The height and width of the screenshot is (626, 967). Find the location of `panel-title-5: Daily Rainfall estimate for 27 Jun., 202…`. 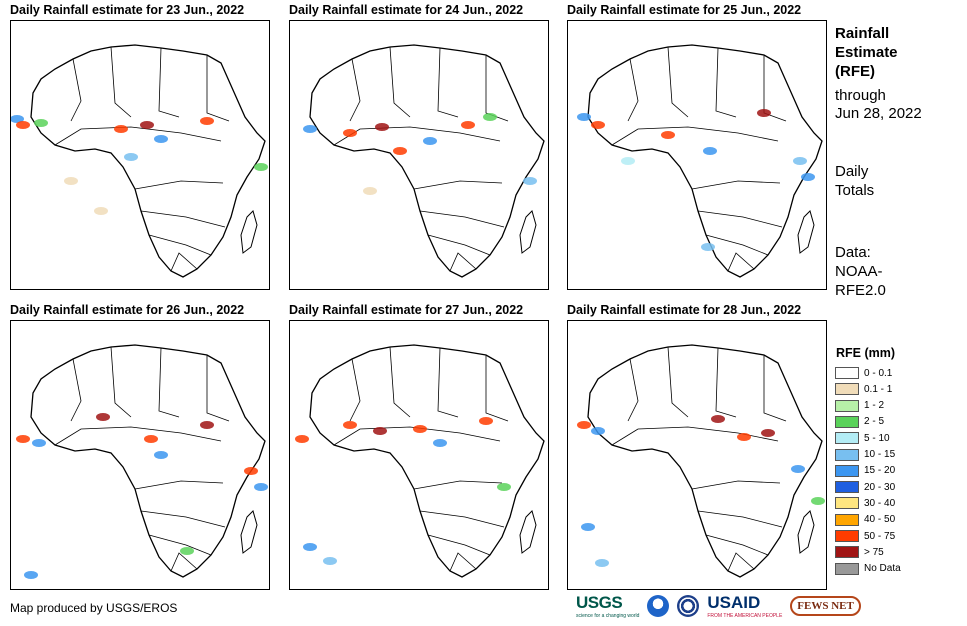

panel-title-5: Daily Rainfall estimate for 27 Jun., 202… is located at coordinates (406, 310).